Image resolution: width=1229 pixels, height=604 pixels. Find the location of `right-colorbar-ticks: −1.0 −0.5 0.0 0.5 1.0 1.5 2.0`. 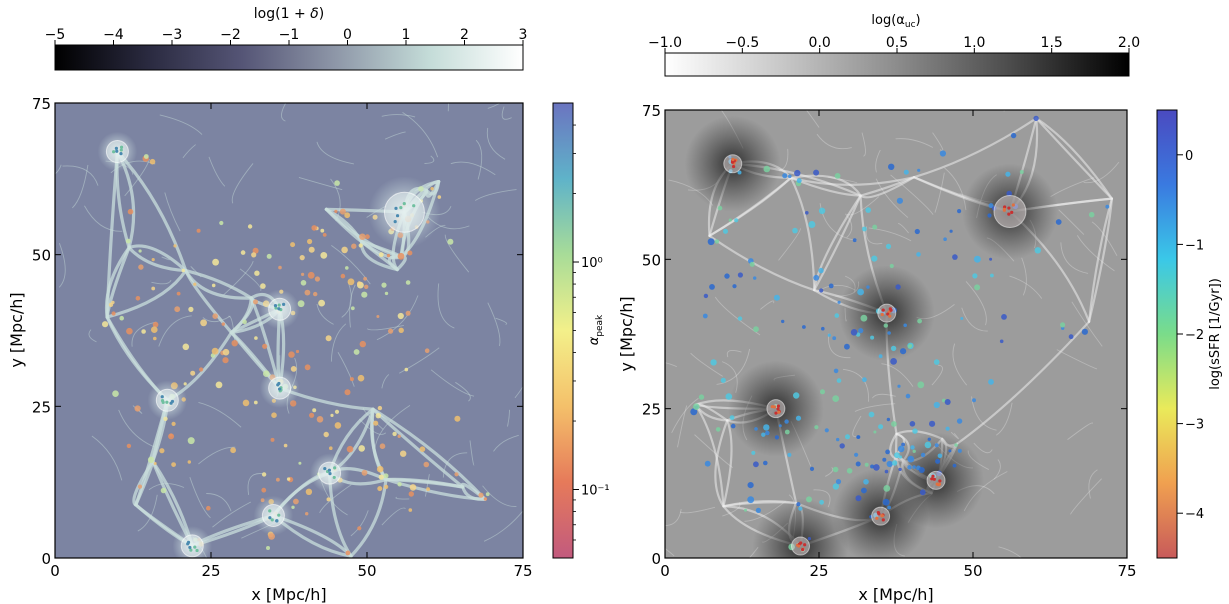

right-colorbar-ticks: −1.0 −0.5 0.0 0.5 1.0 1.5 2.0 is located at coordinates (894, 44).